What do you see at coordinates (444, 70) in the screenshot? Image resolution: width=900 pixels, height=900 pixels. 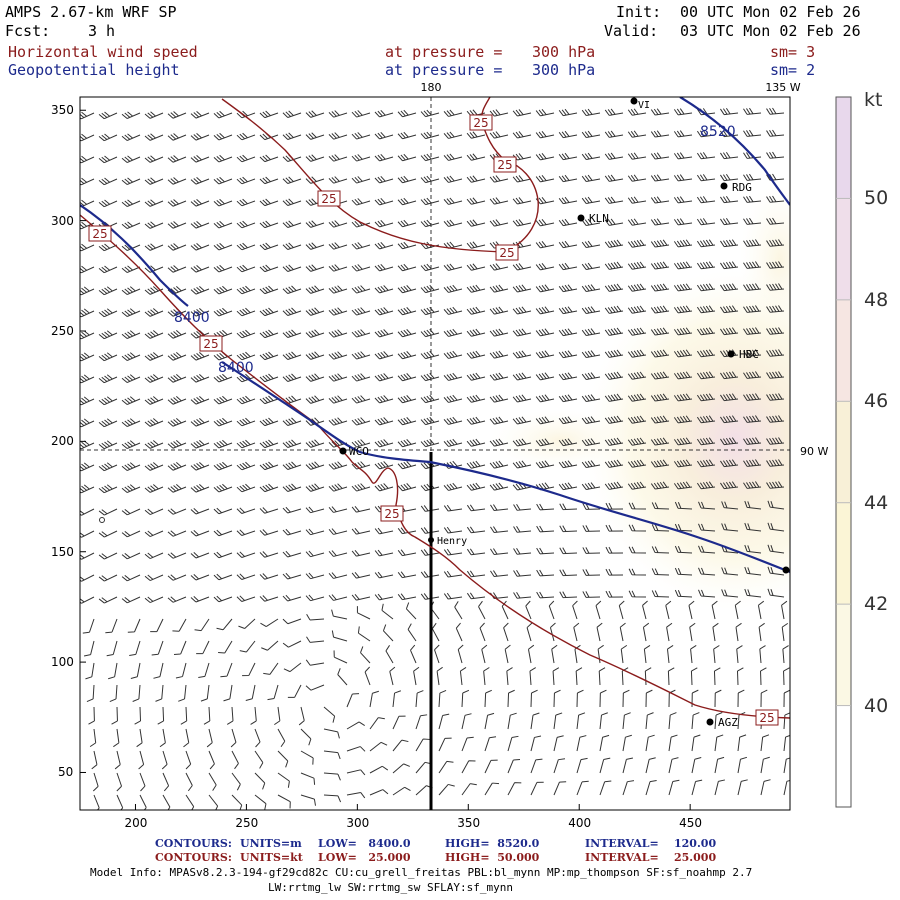 I see `field-height-level-label: at pressure =` at bounding box center [444, 70].